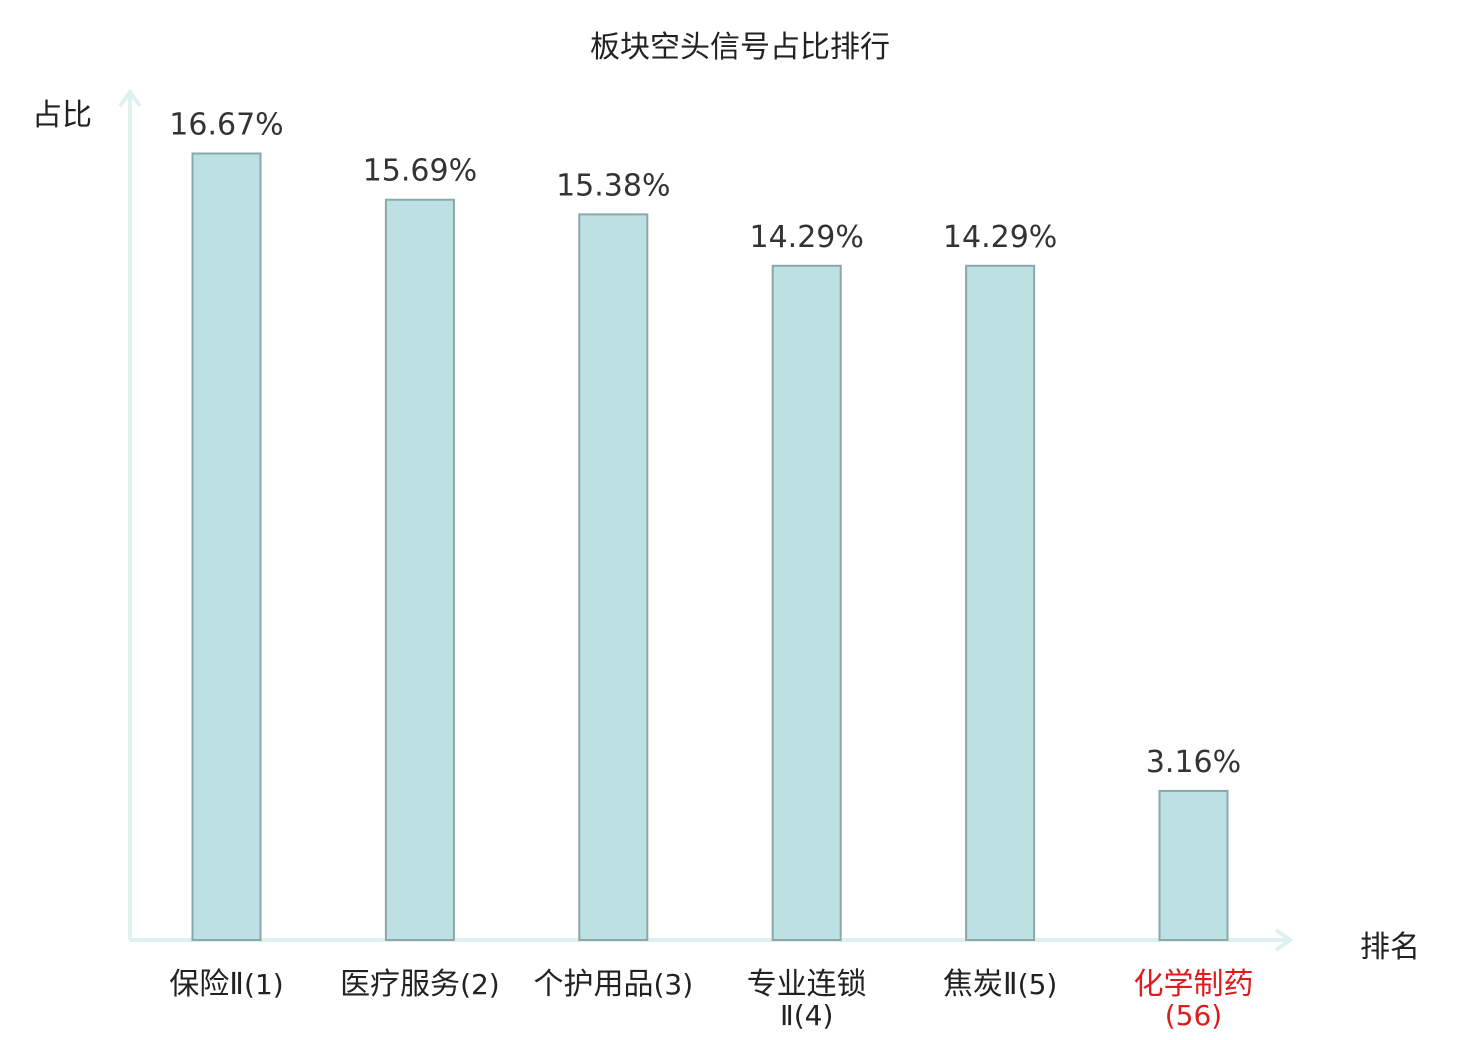  I want to click on x-tick-label: 个护用品(3), so click(613, 984).